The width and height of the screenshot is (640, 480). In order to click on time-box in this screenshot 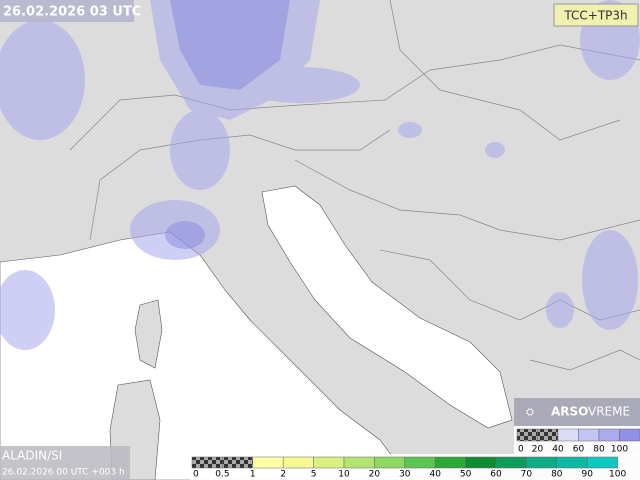, I will do `click(67, 11)`.